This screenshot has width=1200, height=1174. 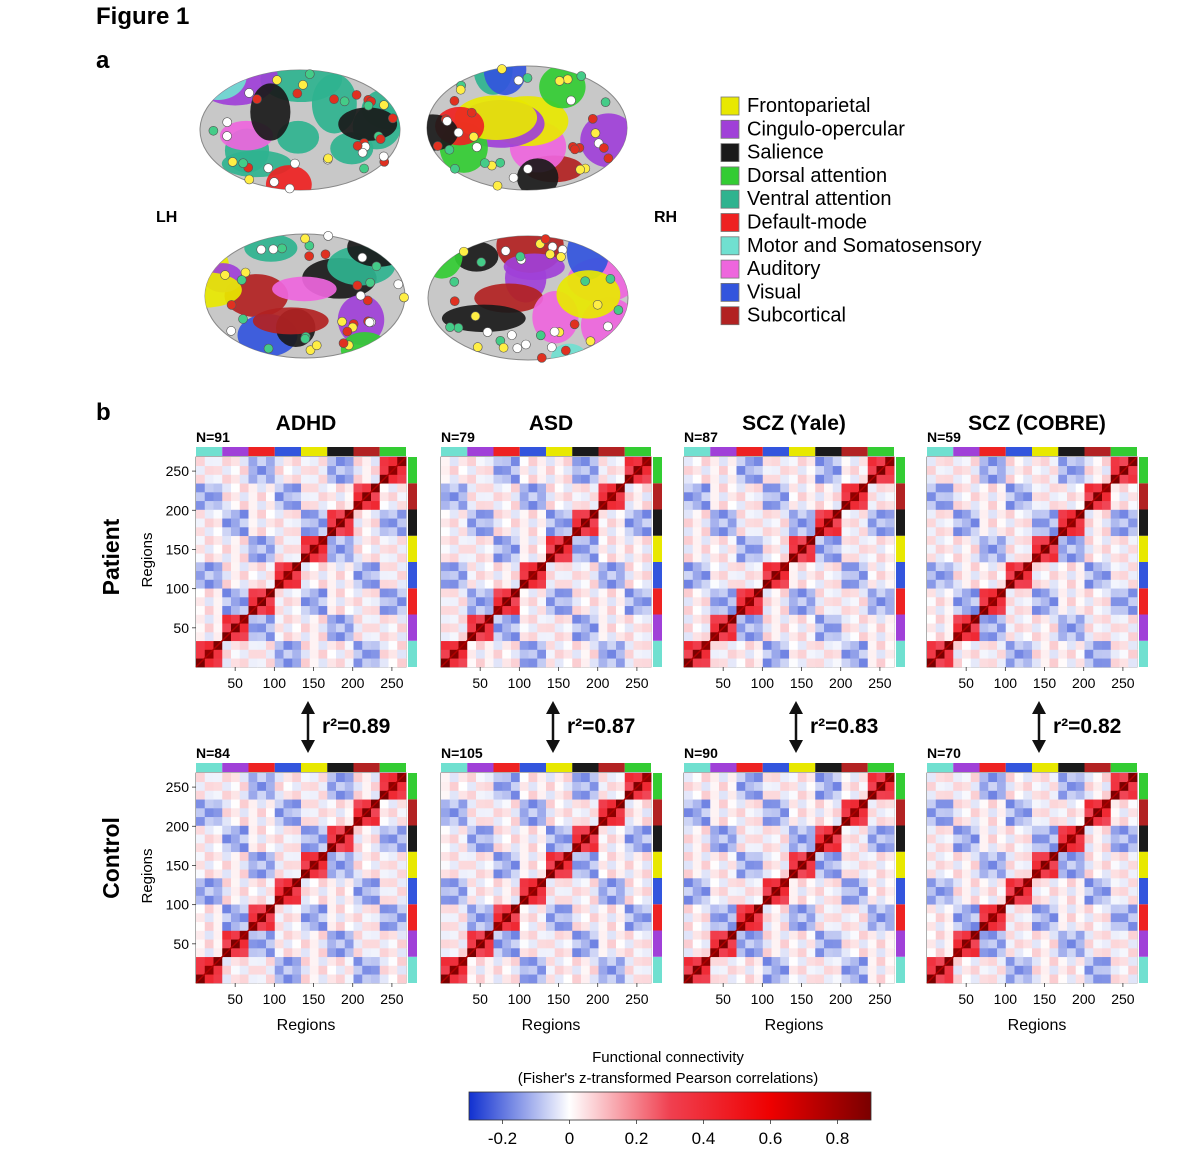 I want to click on diagonal, so click(x=789, y=878).